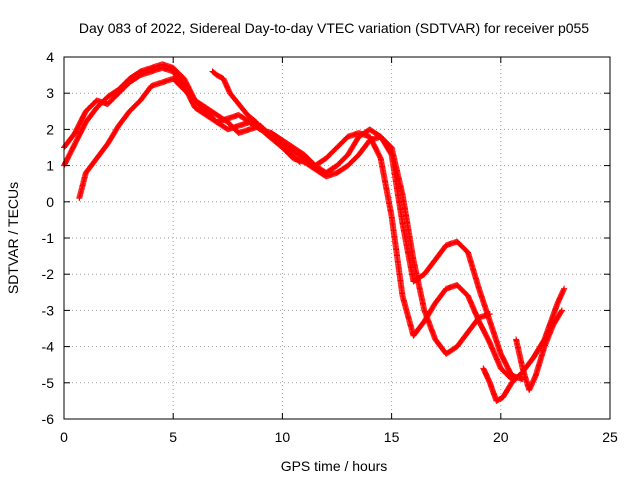 Image resolution: width=640 pixels, height=480 pixels. I want to click on y-tick-label: -5, so click(48, 383).